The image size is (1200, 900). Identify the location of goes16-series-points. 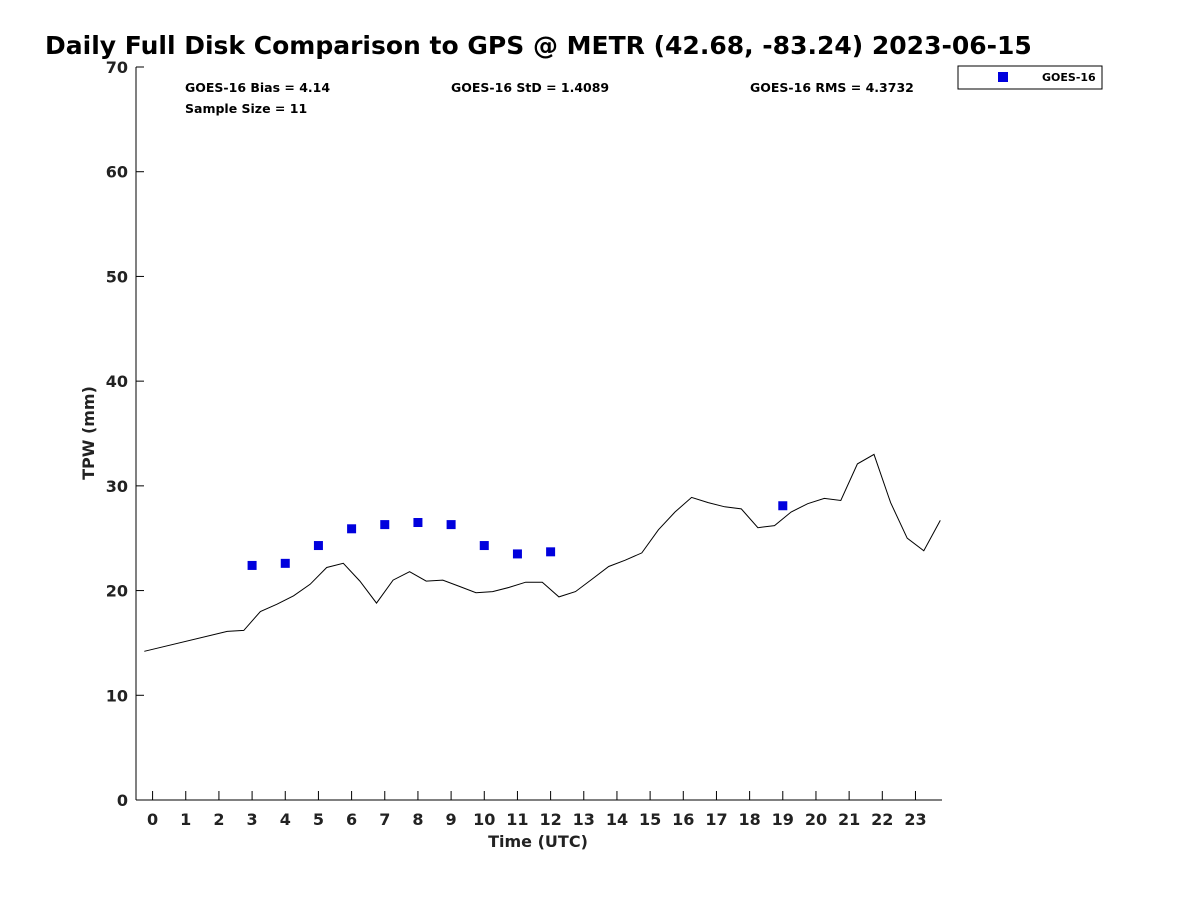
(517, 535).